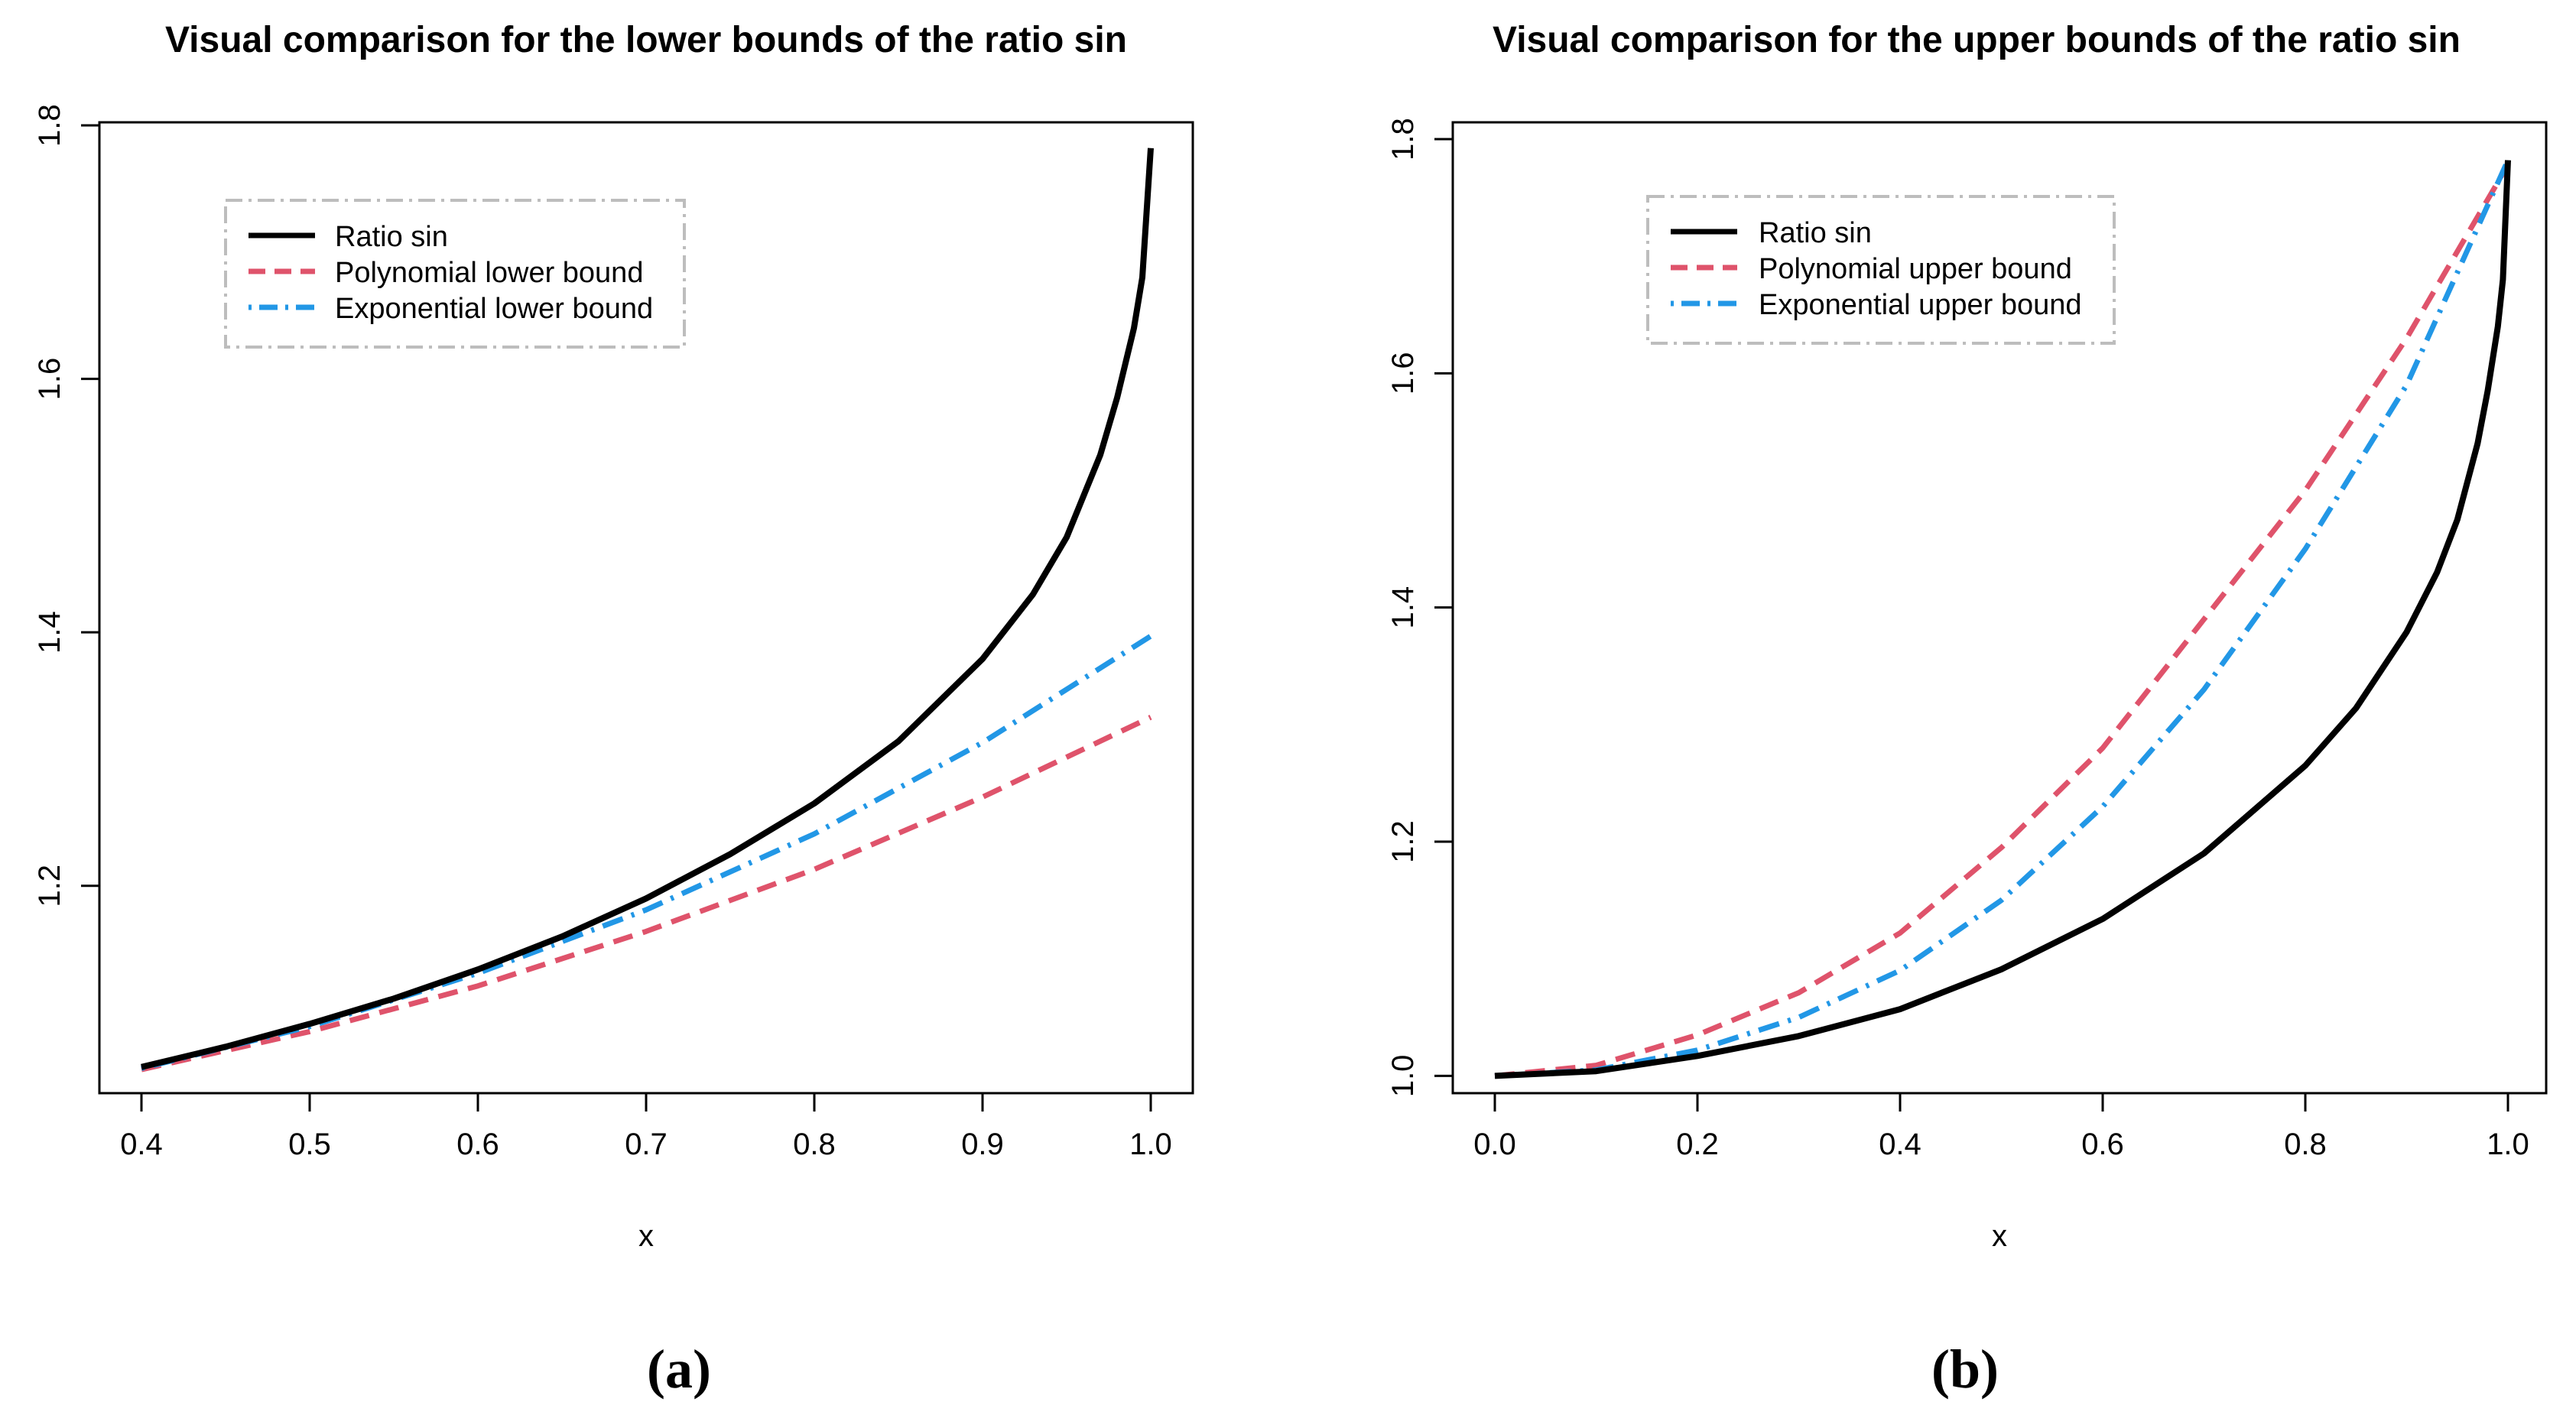 The width and height of the screenshot is (2576, 1415). What do you see at coordinates (1403, 841) in the screenshot?
I see `chart-b-y-tick-label-1: 1.2` at bounding box center [1403, 841].